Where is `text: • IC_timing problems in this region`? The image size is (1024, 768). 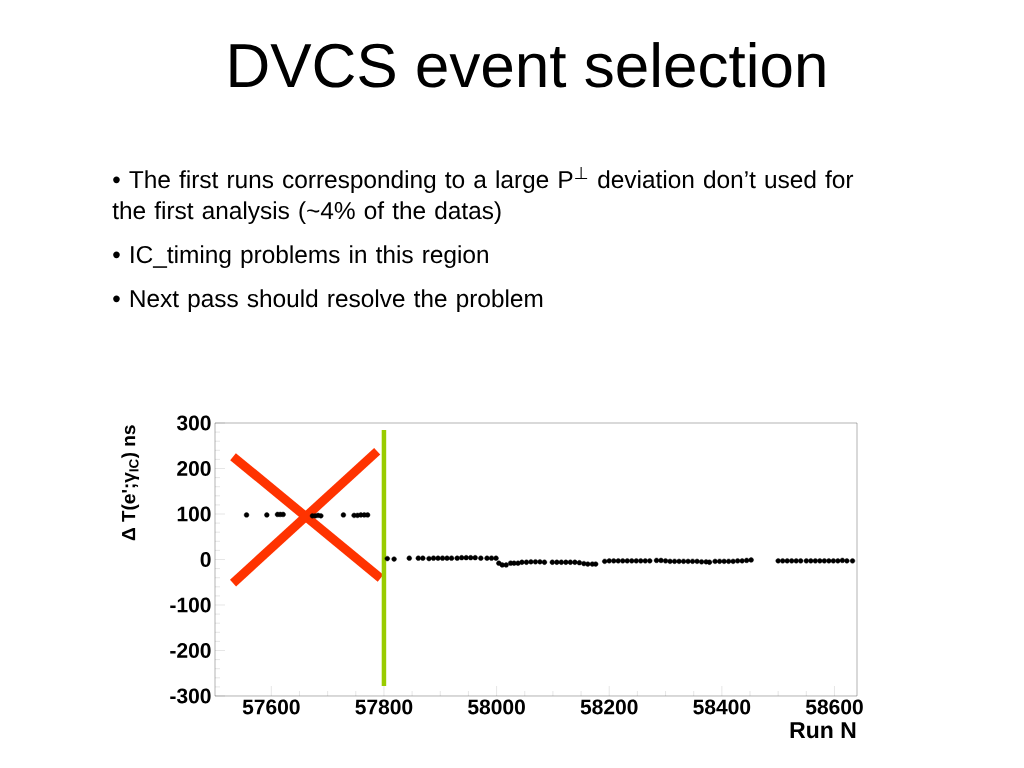
text: • IC_timing problems in this region is located at coordinates (300, 257).